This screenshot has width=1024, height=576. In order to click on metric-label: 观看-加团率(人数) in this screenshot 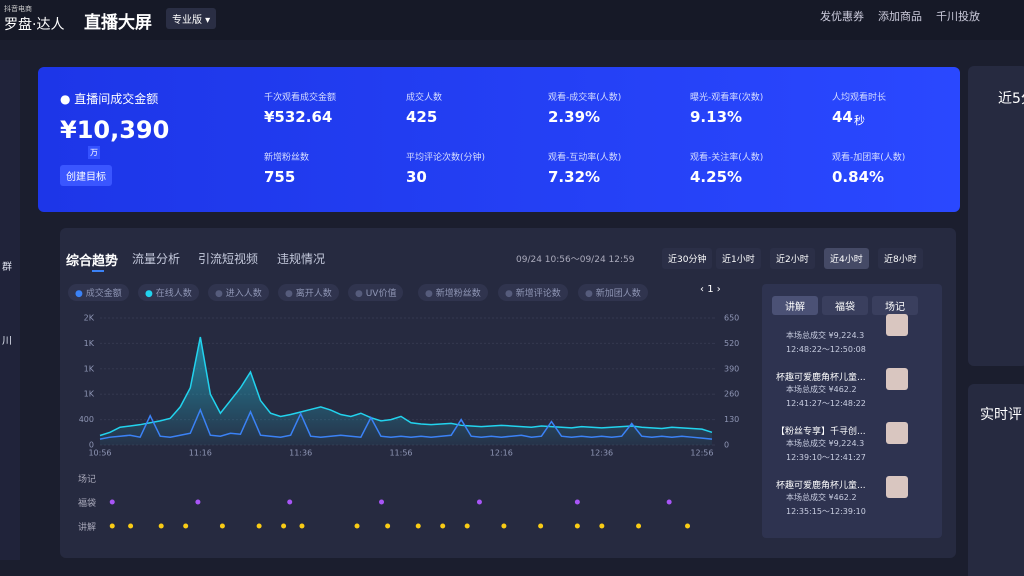, I will do `click(869, 158)`.